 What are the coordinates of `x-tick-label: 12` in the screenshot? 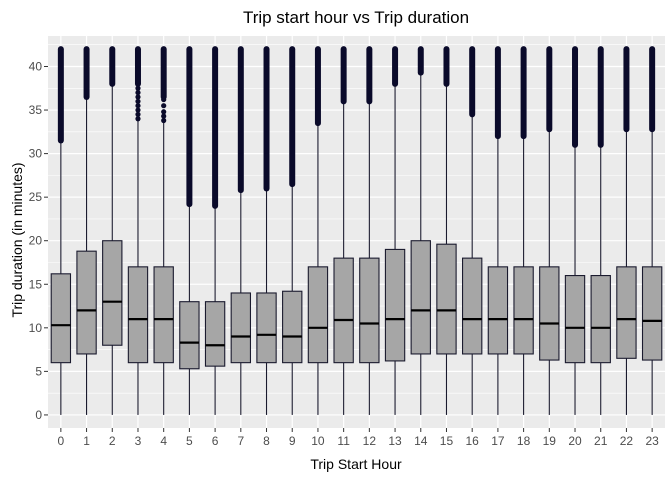 It's located at (370, 441).